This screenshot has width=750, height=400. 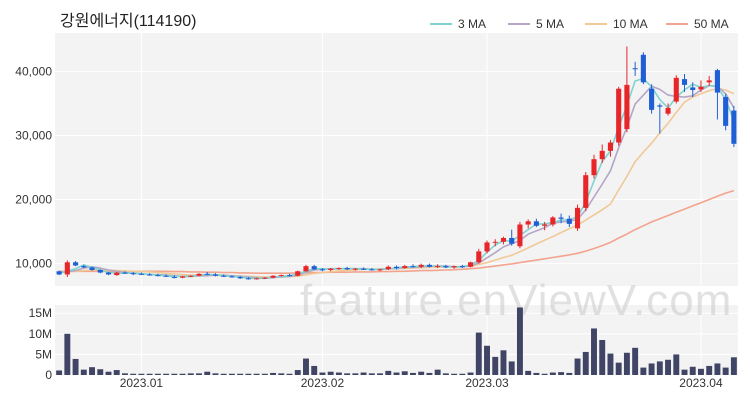 What do you see at coordinates (458, 24) in the screenshot?
I see `legend-item: 3 MA` at bounding box center [458, 24].